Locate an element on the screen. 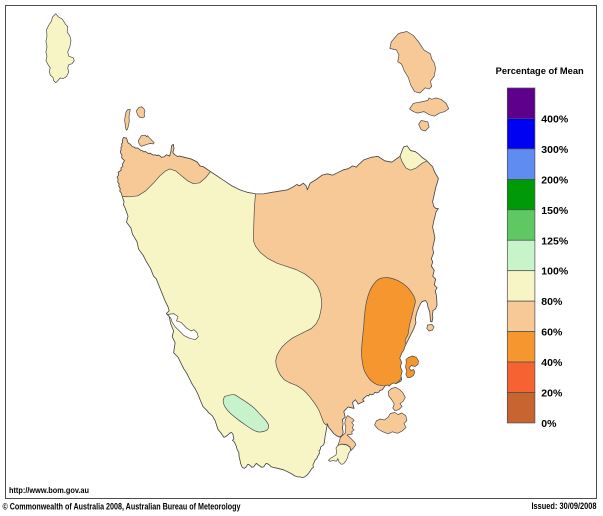 Image resolution: width=603 pixels, height=516 pixels. svg-text: http://www.bom.gov.au is located at coordinates (49, 490).